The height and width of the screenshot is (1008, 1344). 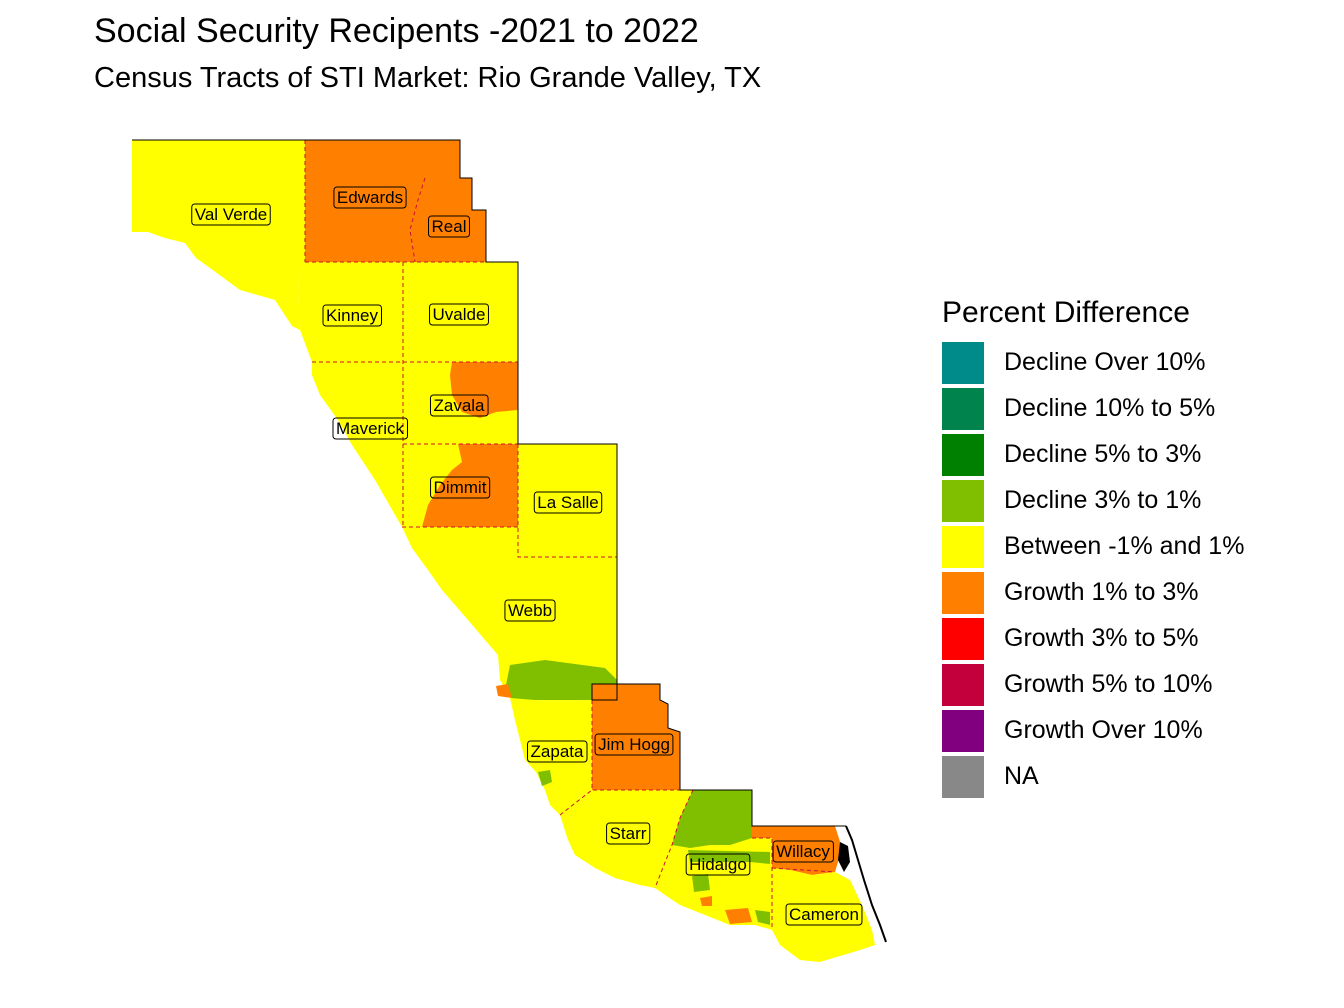 What do you see at coordinates (1105, 362) in the screenshot?
I see `legend-label: Decline Over 10%` at bounding box center [1105, 362].